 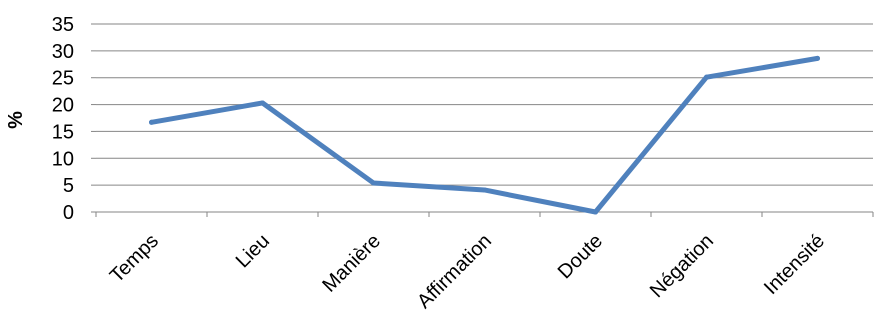 What do you see at coordinates (351, 263) in the screenshot?
I see `x-tick-label: Manière` at bounding box center [351, 263].